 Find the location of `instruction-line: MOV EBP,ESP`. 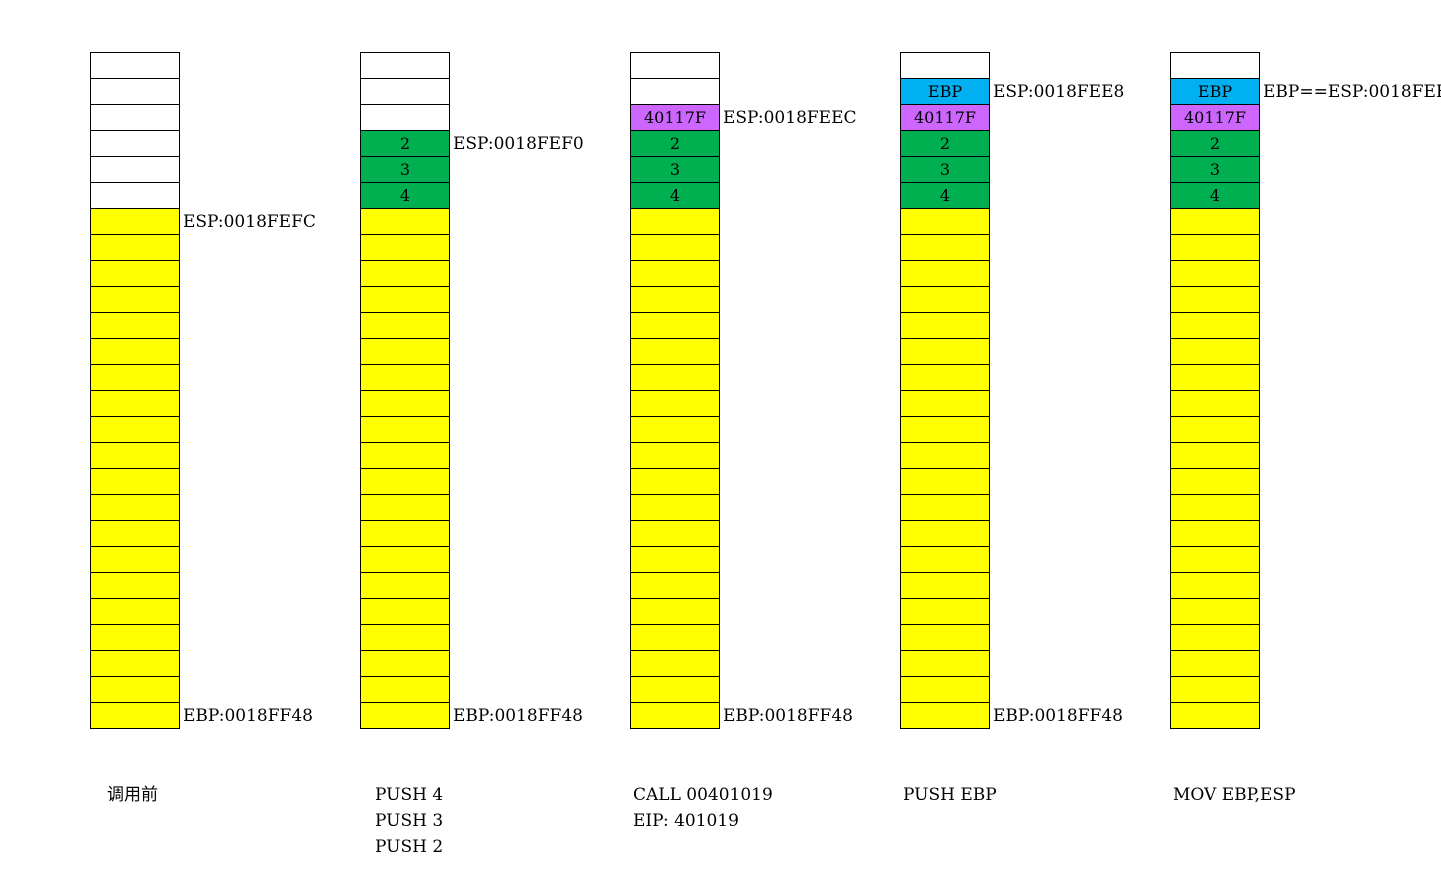

instruction-line: MOV EBP,ESP is located at coordinates (1234, 795).